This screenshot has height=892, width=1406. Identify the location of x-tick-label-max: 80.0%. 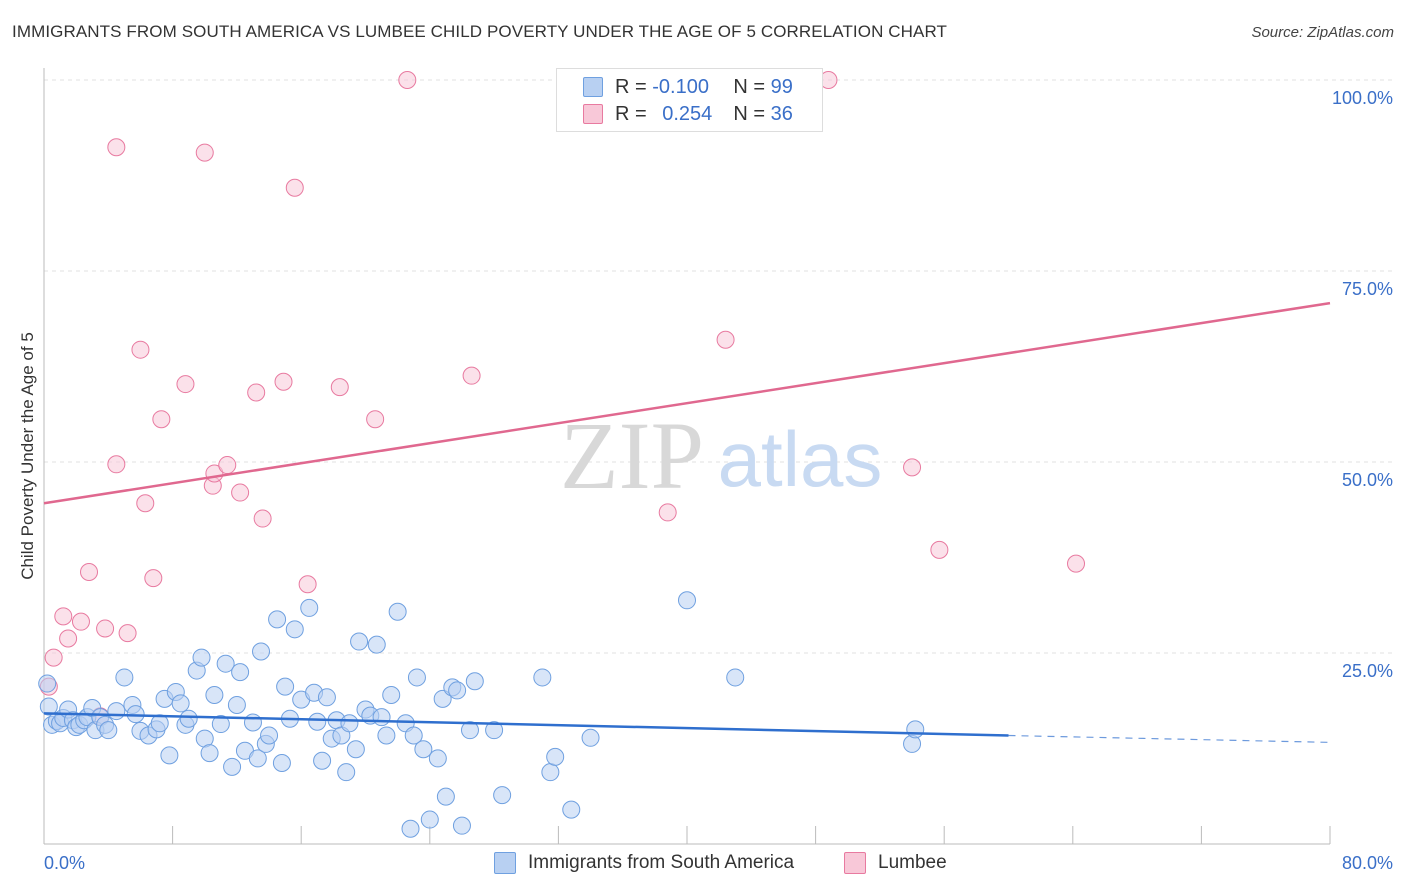
(1367, 863).